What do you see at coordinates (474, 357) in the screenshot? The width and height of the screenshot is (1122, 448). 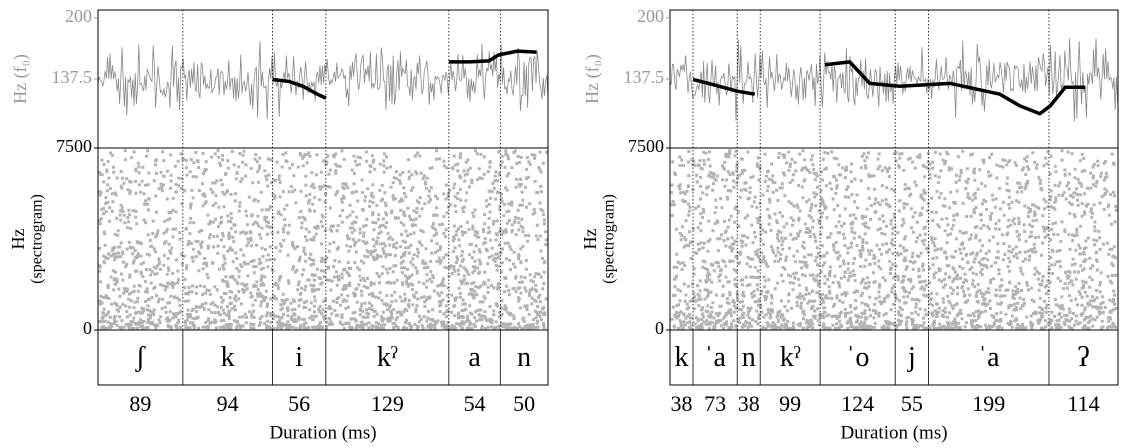 I see `segment-label: a` at bounding box center [474, 357].